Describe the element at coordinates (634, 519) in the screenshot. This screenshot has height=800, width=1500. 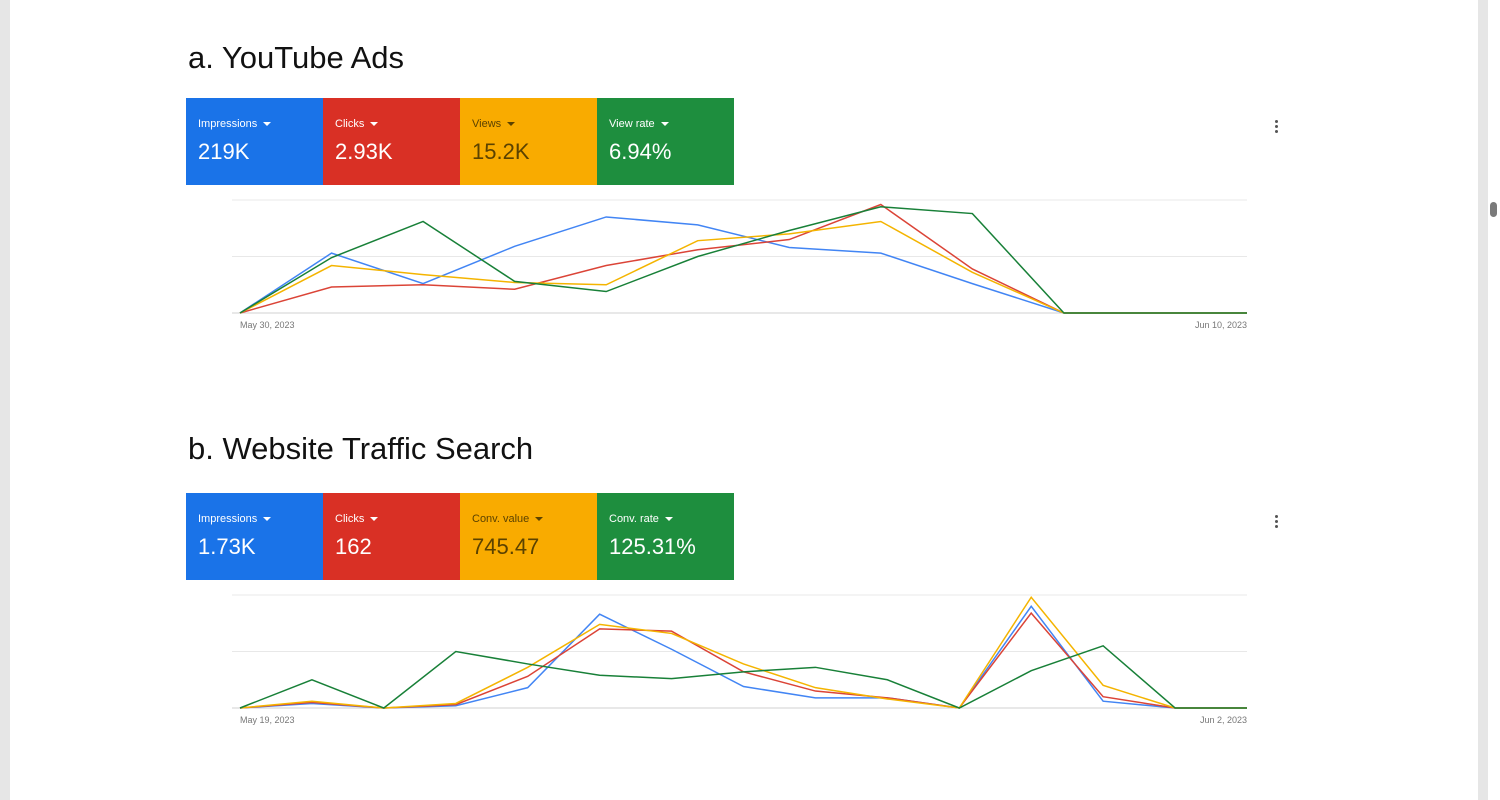
I see `metric-label: Conv. rate` at that location.